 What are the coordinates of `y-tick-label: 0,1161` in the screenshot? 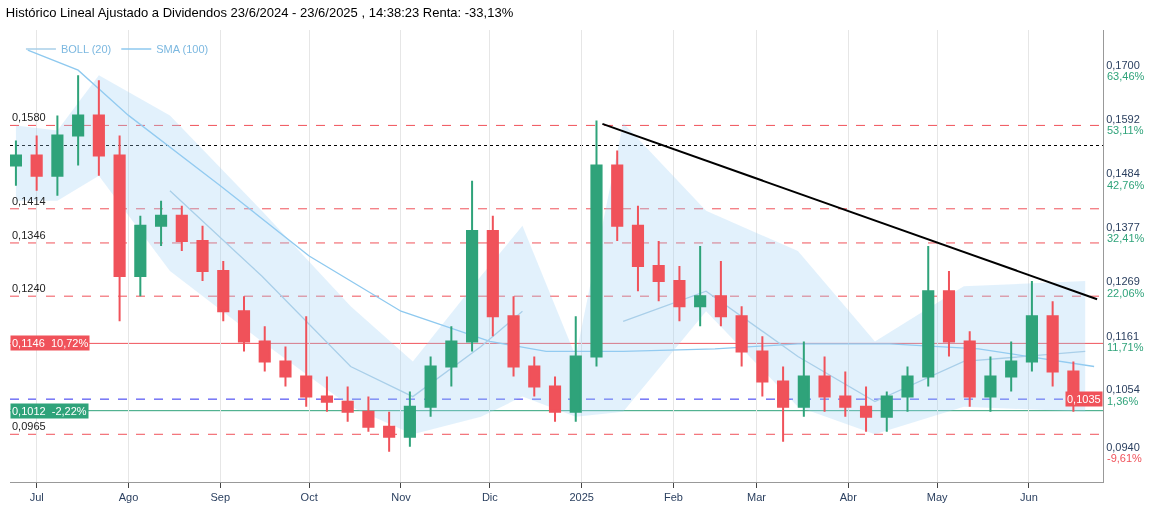 It's located at (1123, 335).